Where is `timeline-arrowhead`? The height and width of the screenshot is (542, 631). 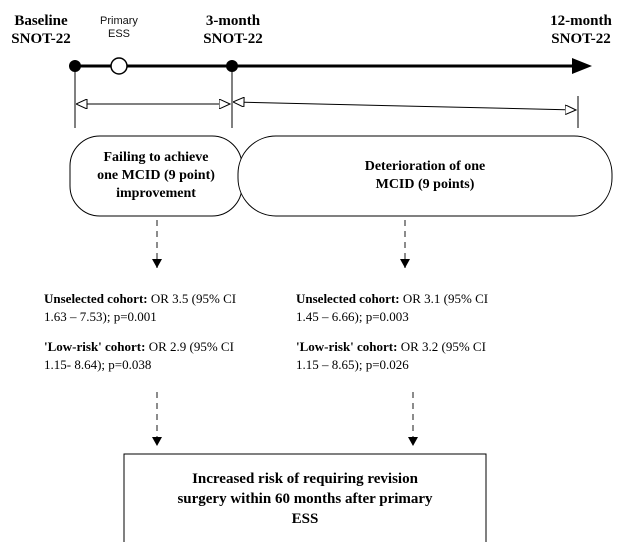 timeline-arrowhead is located at coordinates (582, 66).